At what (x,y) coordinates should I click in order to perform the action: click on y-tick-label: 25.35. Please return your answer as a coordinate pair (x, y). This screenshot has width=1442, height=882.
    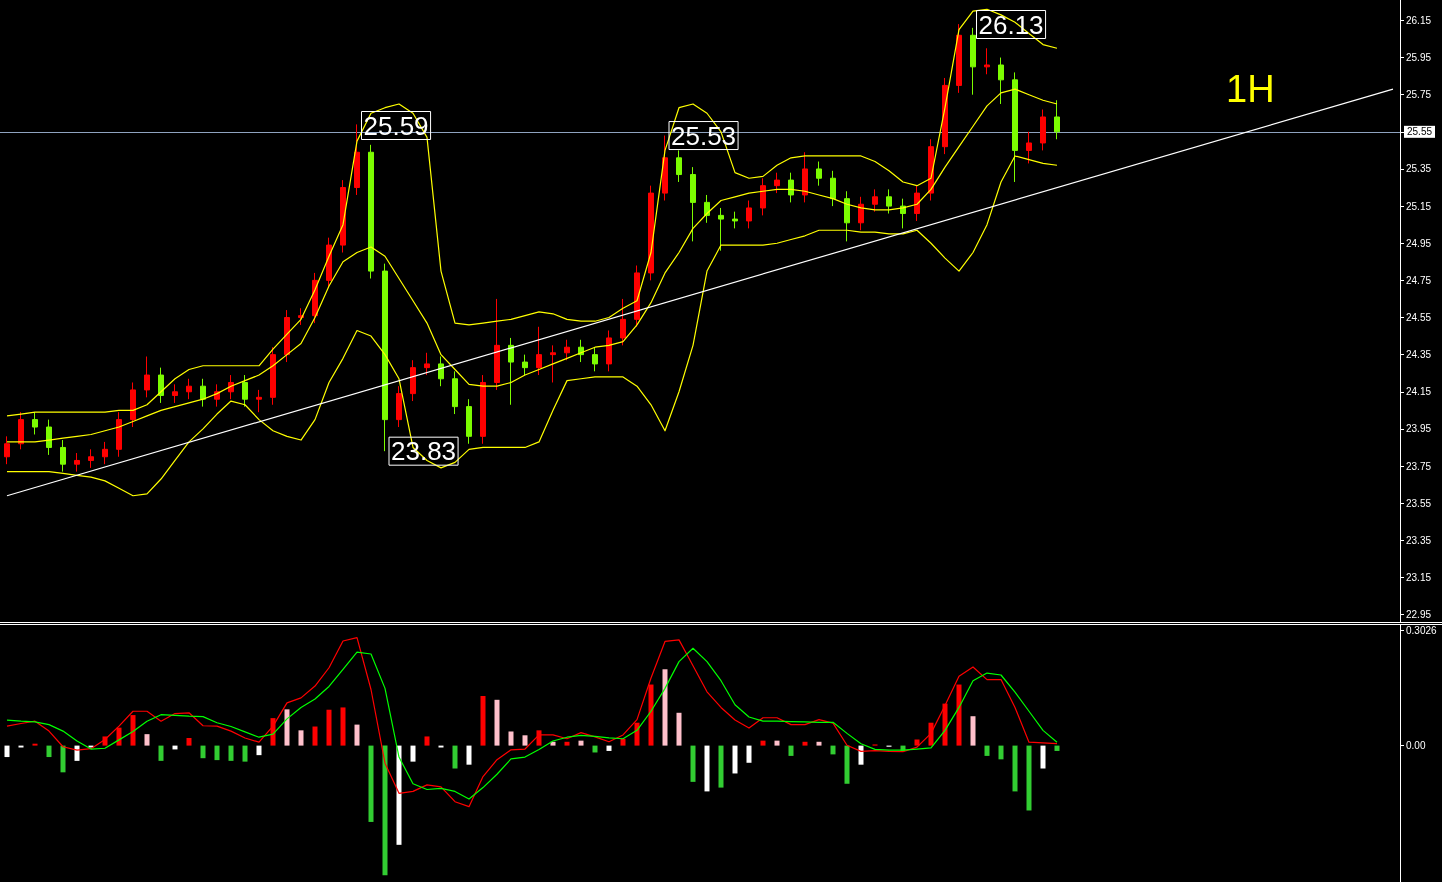
    Looking at the image, I should click on (1419, 169).